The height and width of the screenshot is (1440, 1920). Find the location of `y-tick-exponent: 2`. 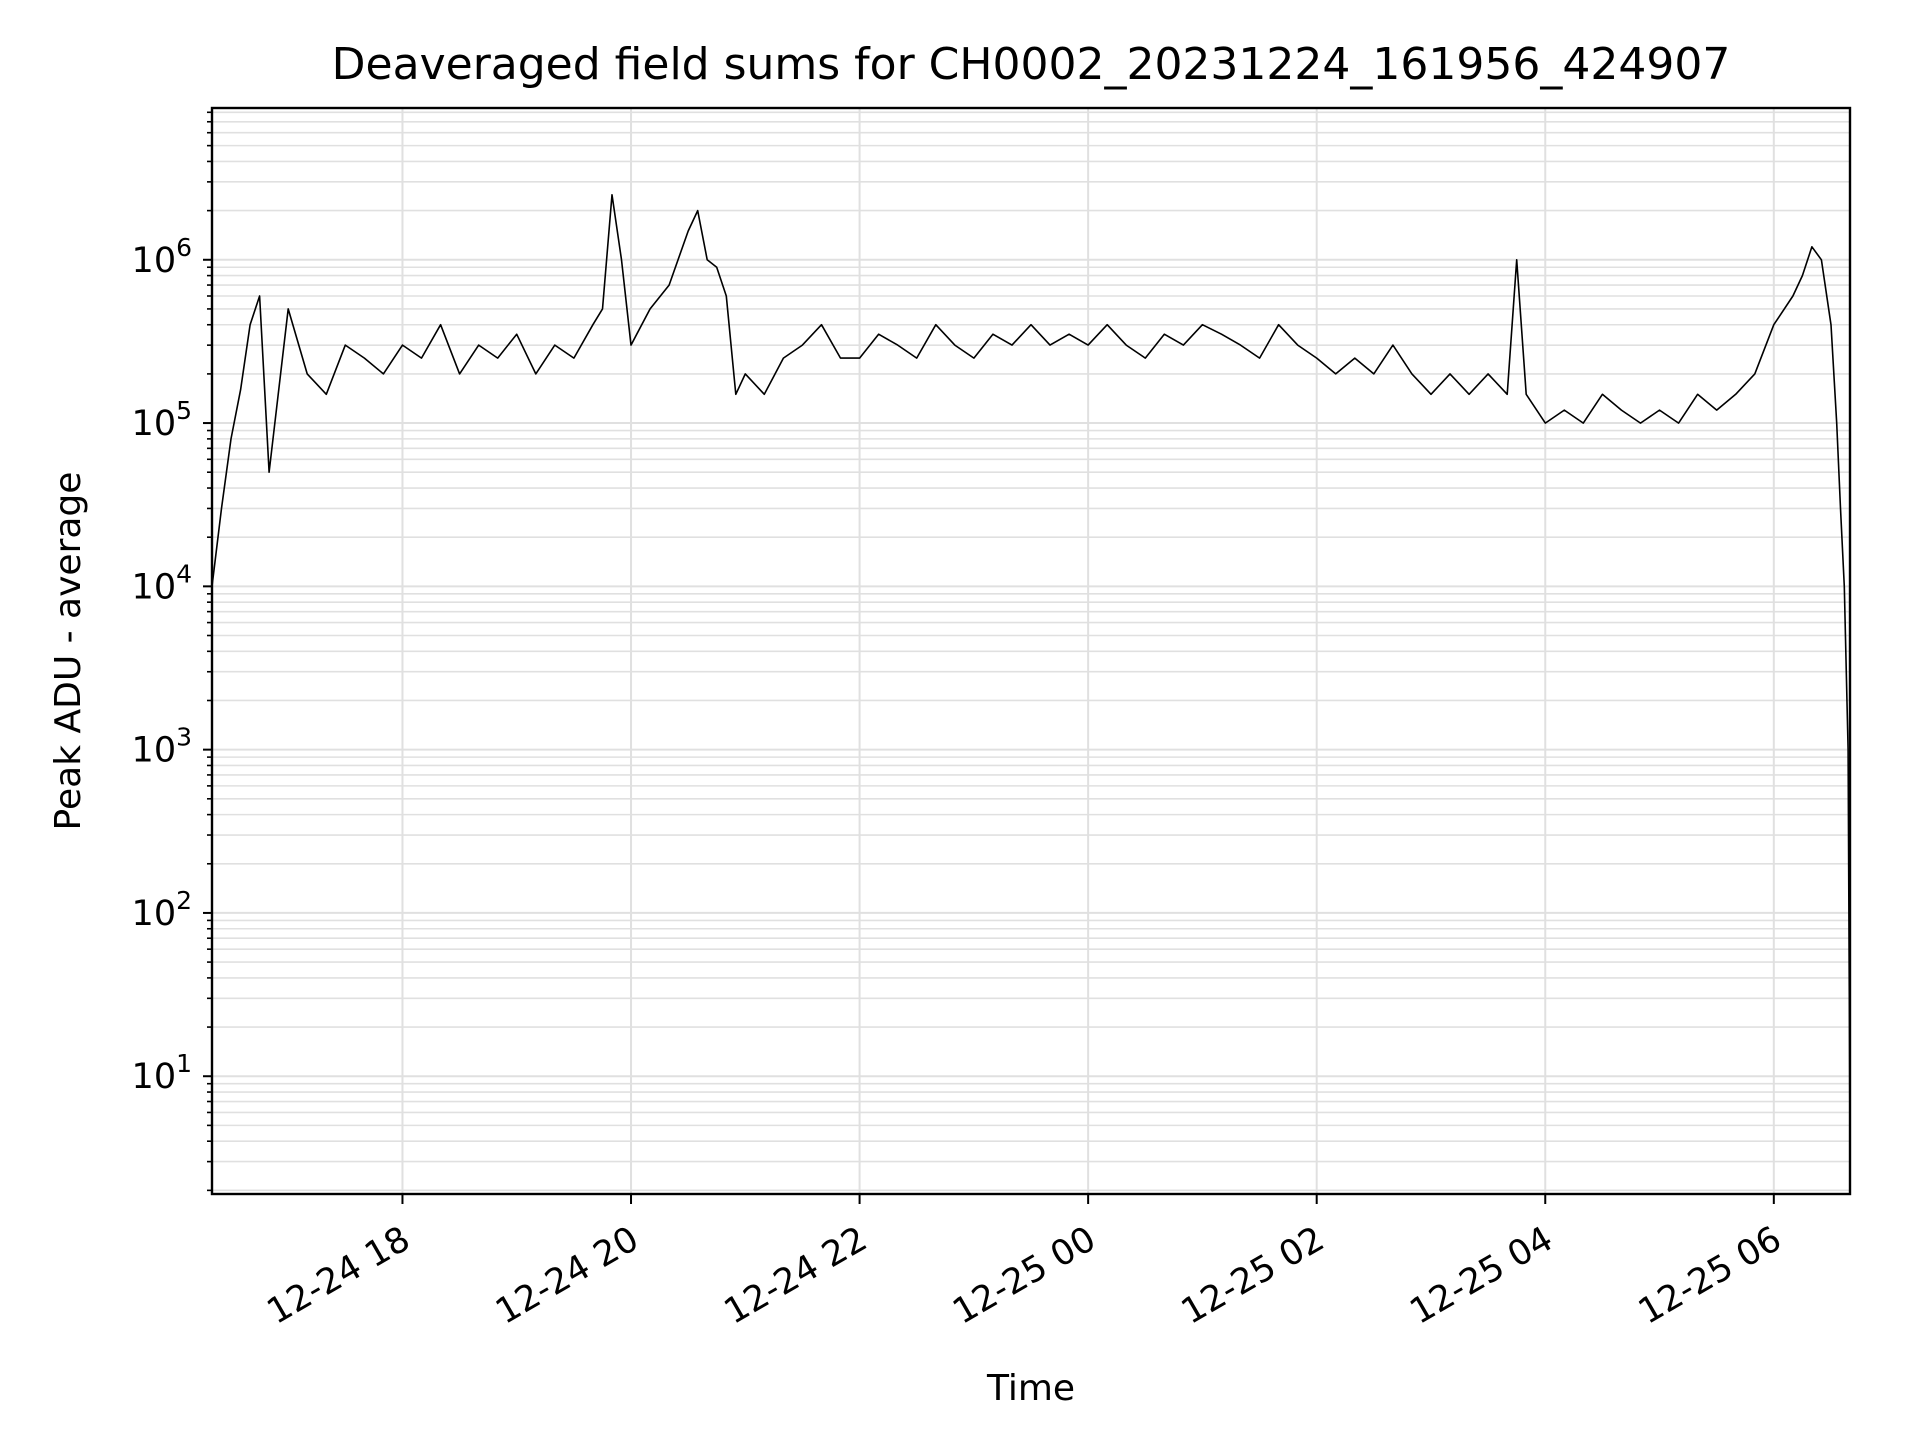

y-tick-exponent: 2 is located at coordinates (184, 900).